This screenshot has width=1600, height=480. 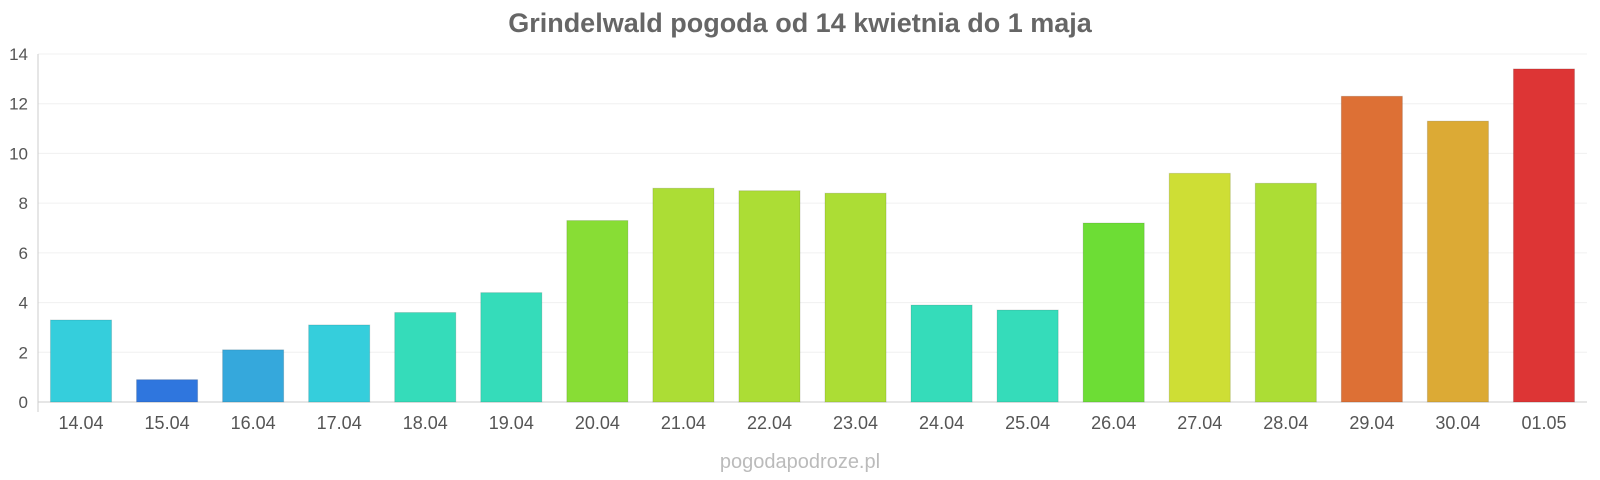 I want to click on x-tick-label: 27.04, so click(x=1199, y=423).